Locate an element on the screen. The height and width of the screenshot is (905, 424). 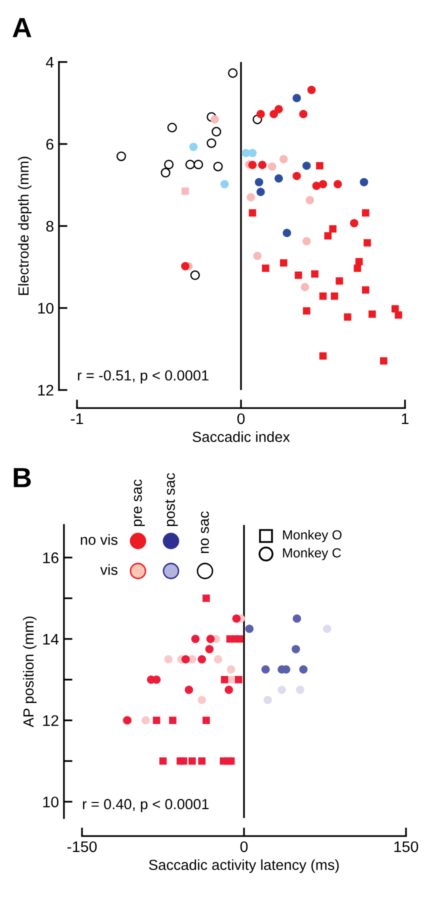
x-axis-title: Saccadic activity latency (ms) is located at coordinates (244, 866).